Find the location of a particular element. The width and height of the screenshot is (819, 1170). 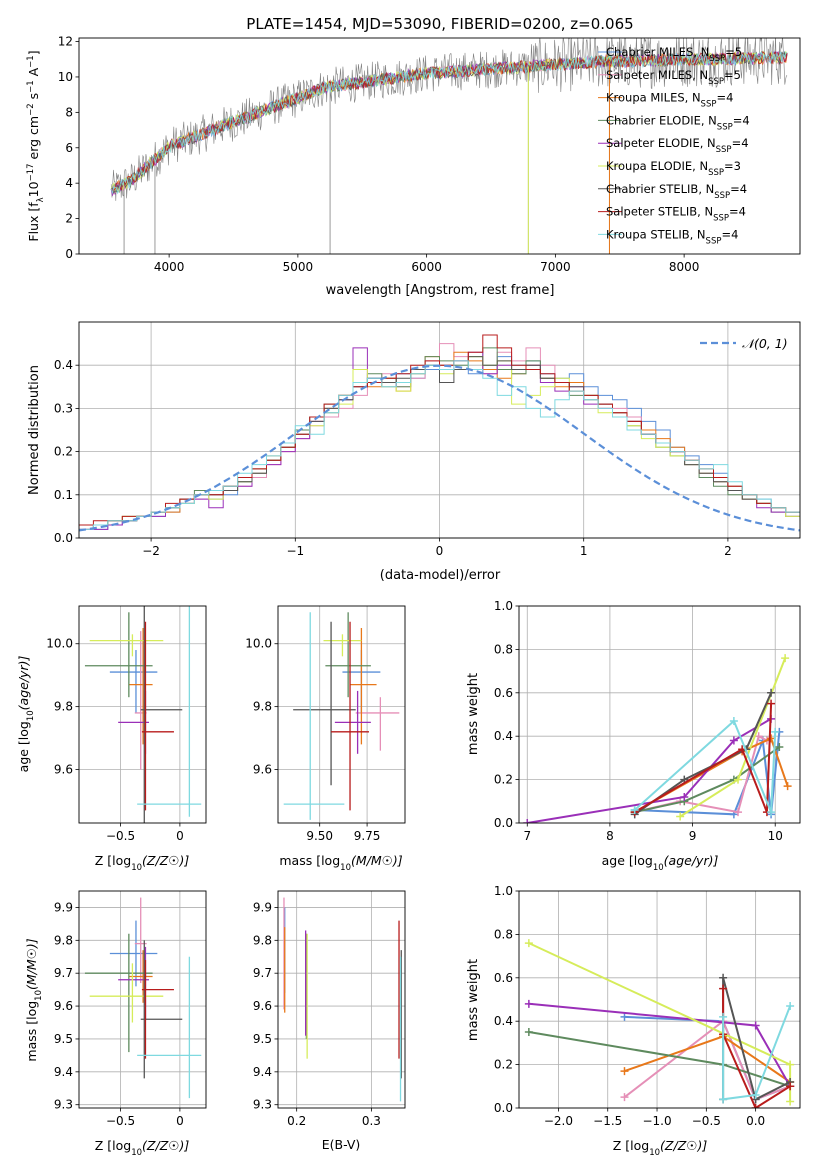

legend-entry: Salpeter ELODIE, NSSP=4 is located at coordinates (677, 145).